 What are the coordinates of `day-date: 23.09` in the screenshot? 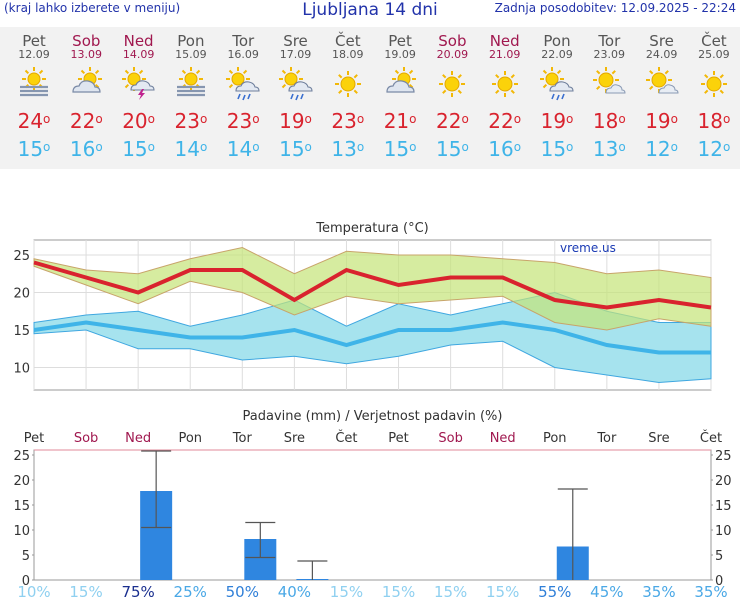 It's located at (609, 54).